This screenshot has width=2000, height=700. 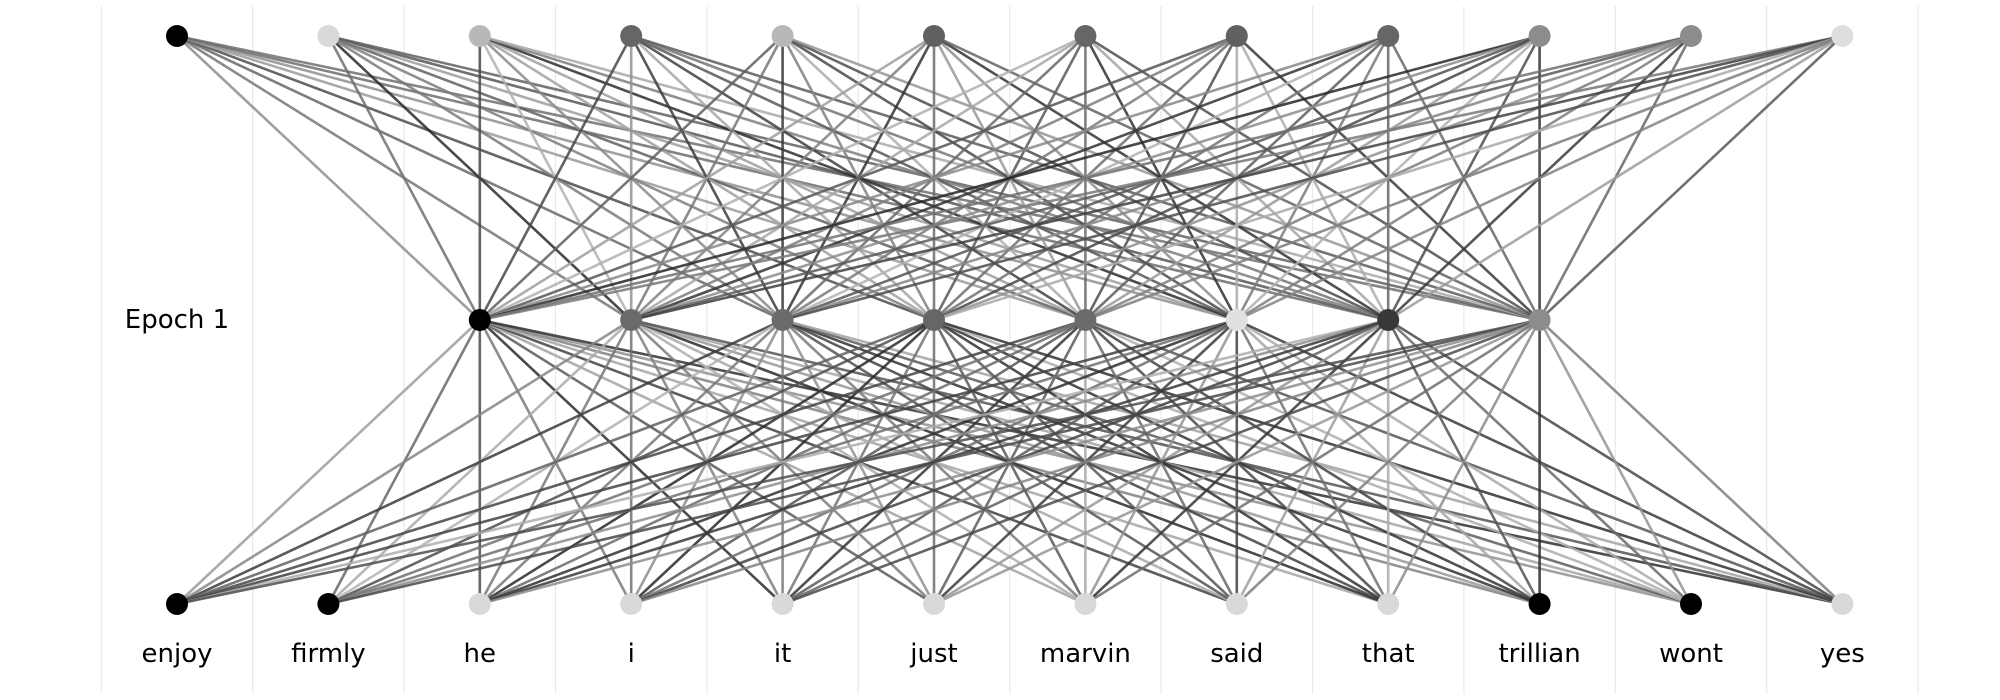 What do you see at coordinates (1236, 654) in the screenshot?
I see `vocab-label-said: said` at bounding box center [1236, 654].